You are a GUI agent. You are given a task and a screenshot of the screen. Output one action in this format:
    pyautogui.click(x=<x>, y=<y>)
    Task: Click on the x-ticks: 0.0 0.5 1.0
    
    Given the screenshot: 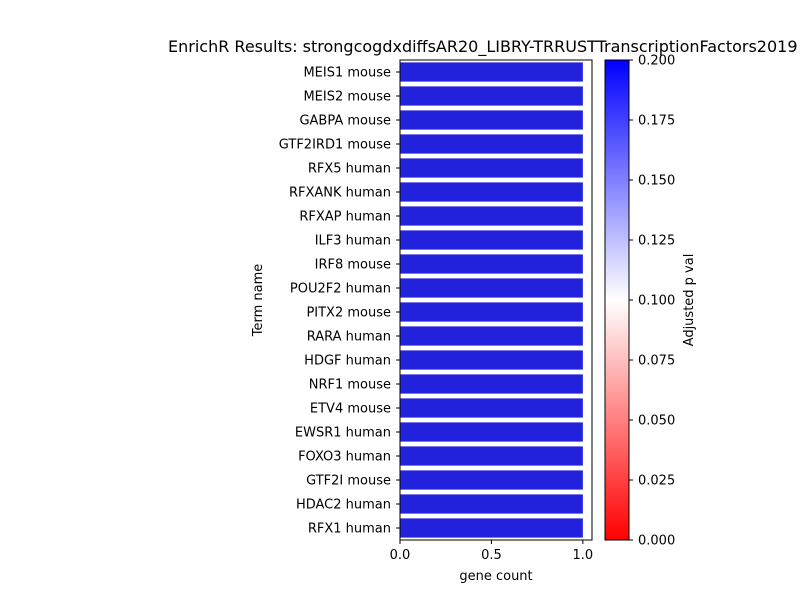 What is the action you would take?
    pyautogui.click(x=492, y=551)
    